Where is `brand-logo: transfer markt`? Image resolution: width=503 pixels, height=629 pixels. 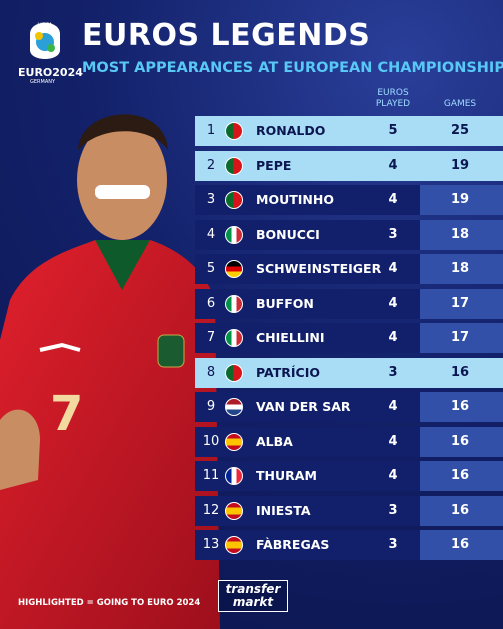
brand-logo: transfer markt is located at coordinates (253, 596).